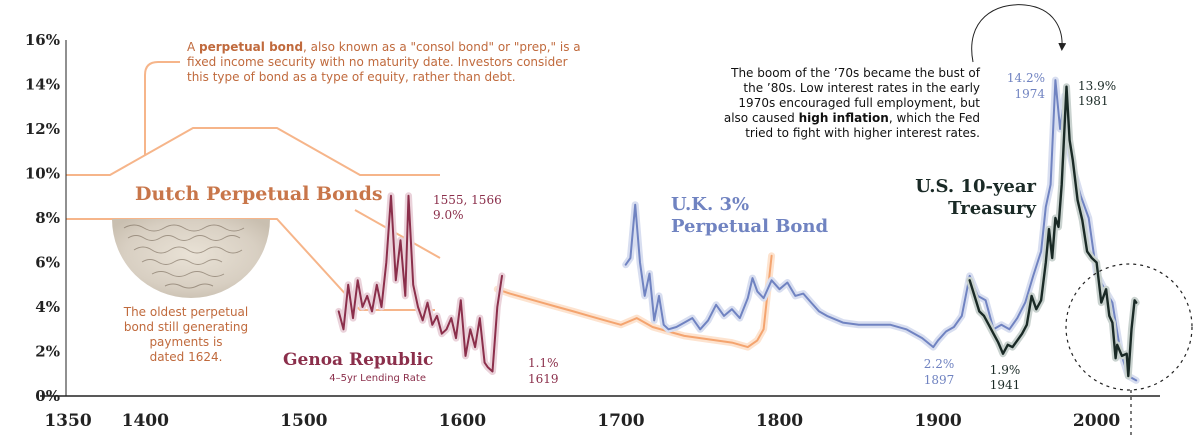 Image resolution: width=1200 pixels, height=438 pixels. What do you see at coordinates (939, 364) in the screenshot?
I see `uk-low-value: 2.2%` at bounding box center [939, 364].